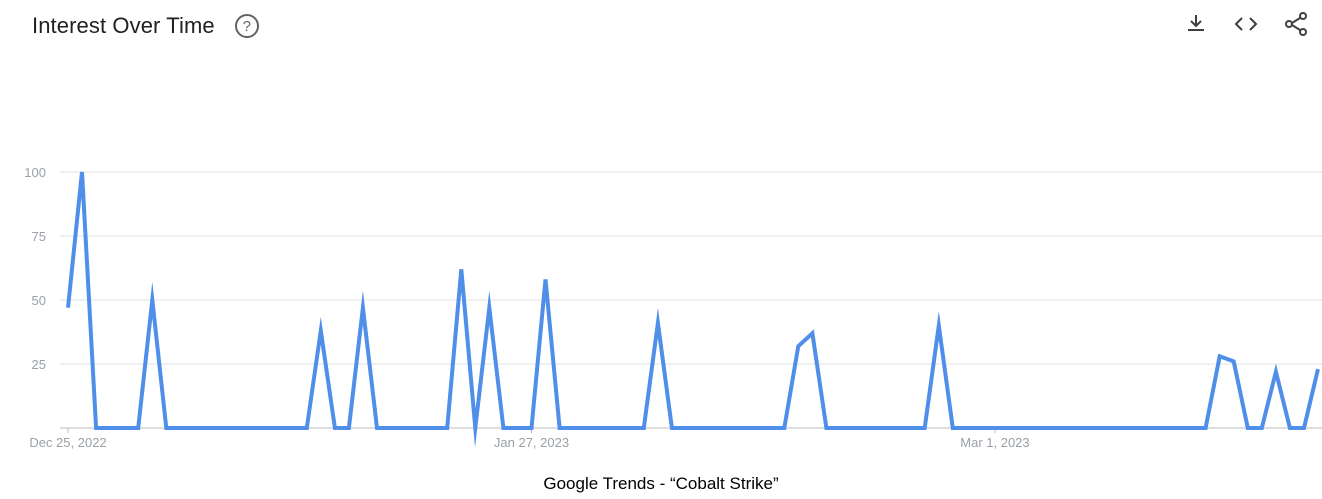 The width and height of the screenshot is (1322, 499). What do you see at coordinates (994, 442) in the screenshot?
I see `x-tick-label: Mar 1, 2023` at bounding box center [994, 442].